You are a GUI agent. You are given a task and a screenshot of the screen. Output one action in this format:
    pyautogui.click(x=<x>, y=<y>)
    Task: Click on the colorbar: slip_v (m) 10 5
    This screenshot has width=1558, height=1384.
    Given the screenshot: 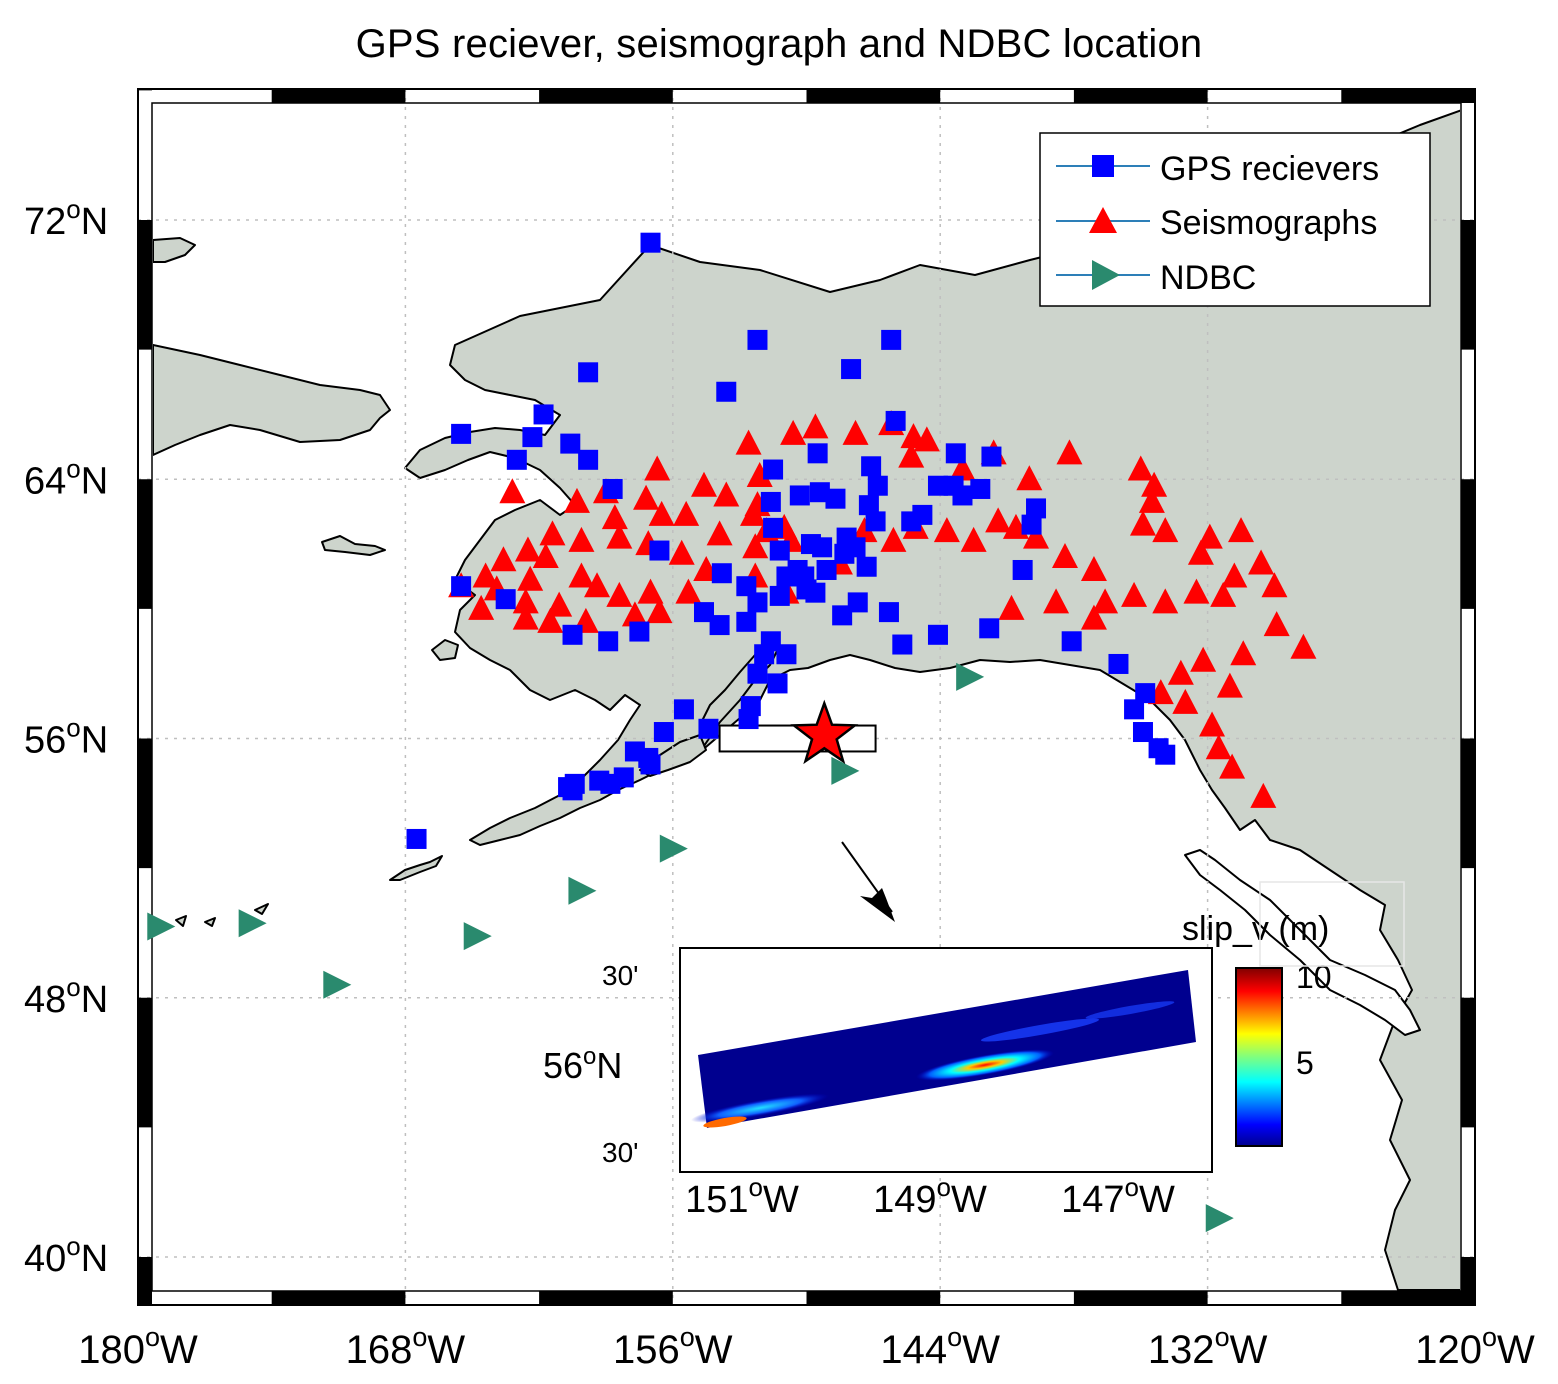 What is the action you would take?
    pyautogui.click(x=1293, y=1014)
    